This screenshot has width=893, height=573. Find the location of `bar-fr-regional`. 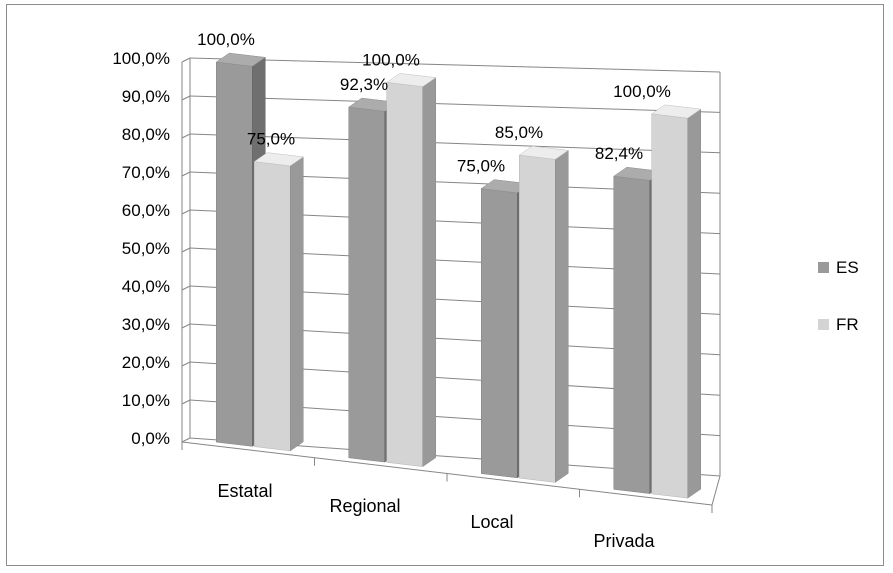

bar-fr-regional is located at coordinates (411, 270).